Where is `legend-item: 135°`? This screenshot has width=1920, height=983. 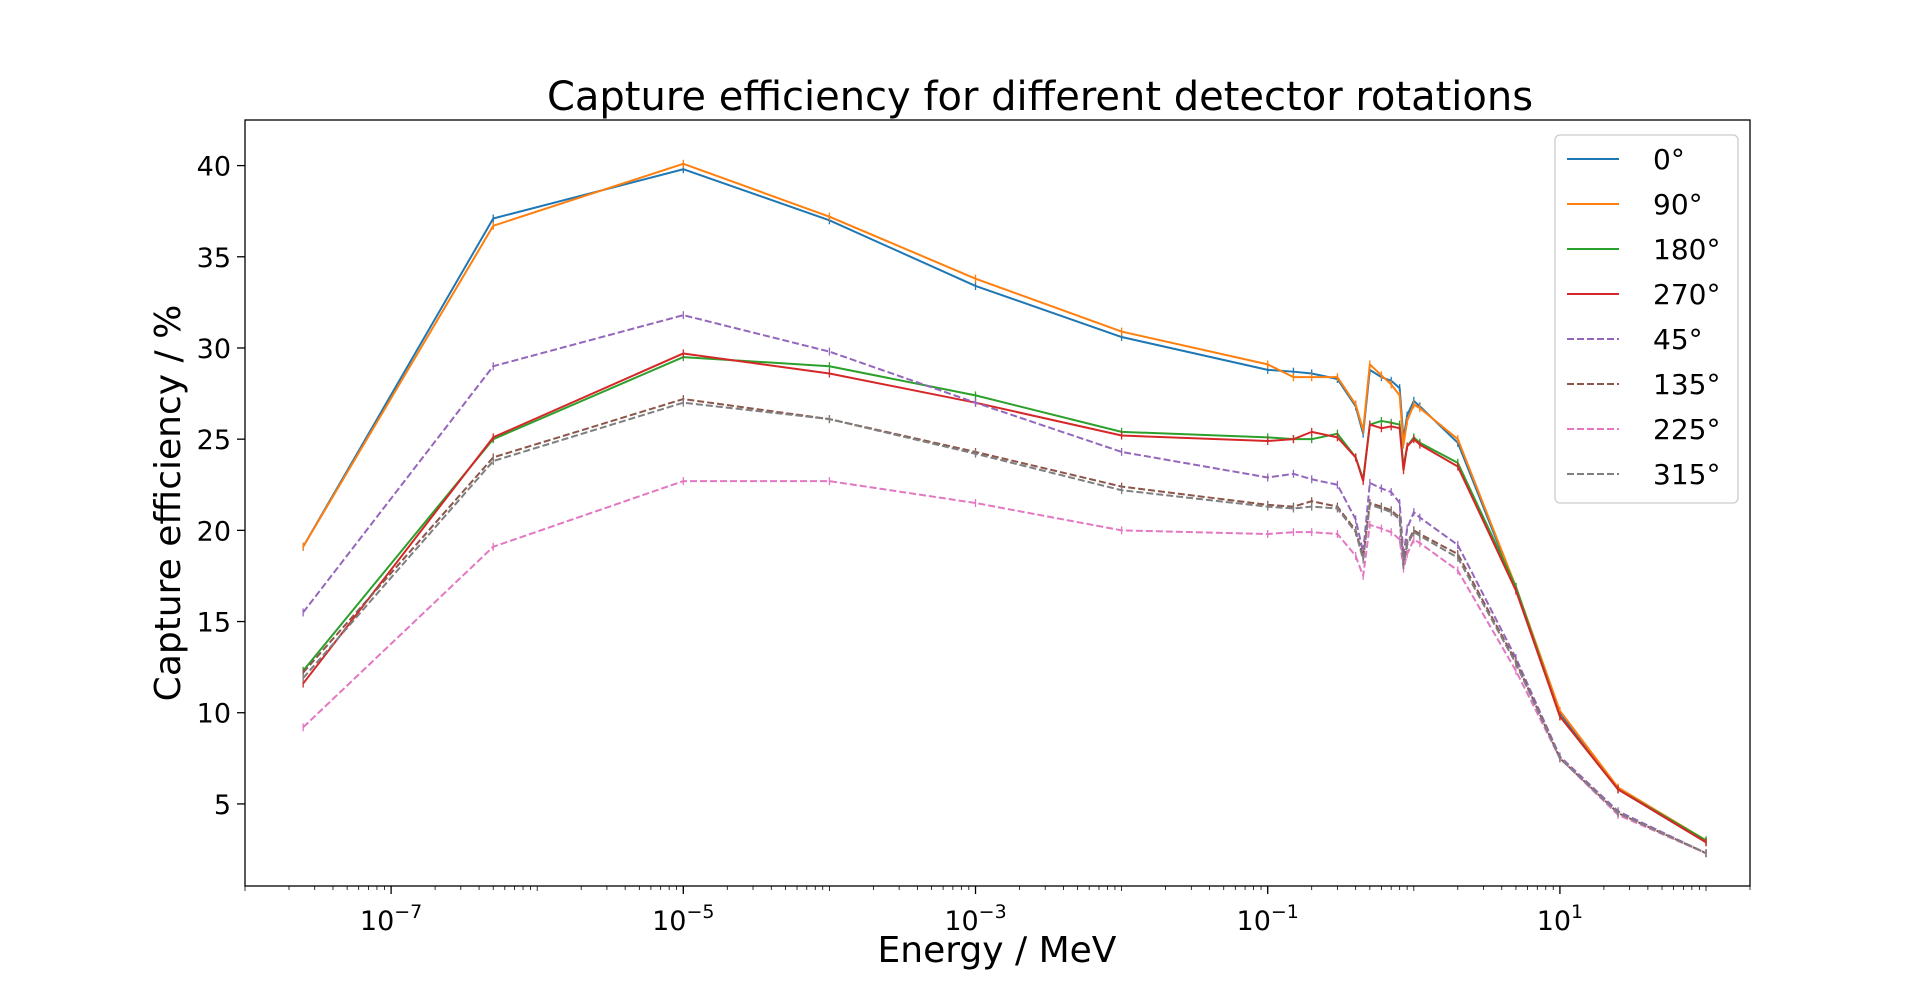 legend-item: 135° is located at coordinates (1643, 384).